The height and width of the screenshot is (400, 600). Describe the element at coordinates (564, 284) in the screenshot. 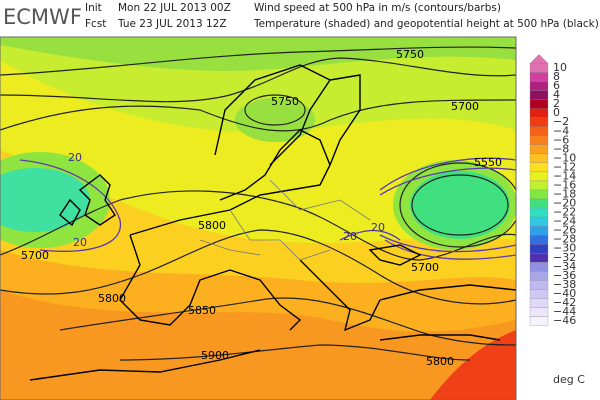

I see `colorbar-label: −38` at that location.